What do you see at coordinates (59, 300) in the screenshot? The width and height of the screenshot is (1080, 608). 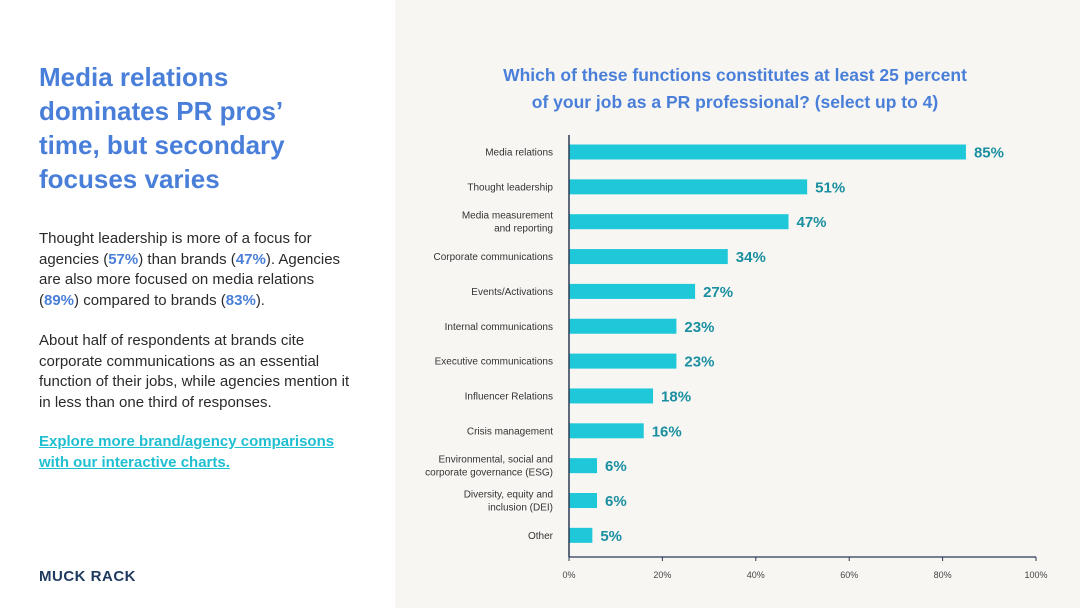 I see `agency-media-relations-value: 89%` at bounding box center [59, 300].